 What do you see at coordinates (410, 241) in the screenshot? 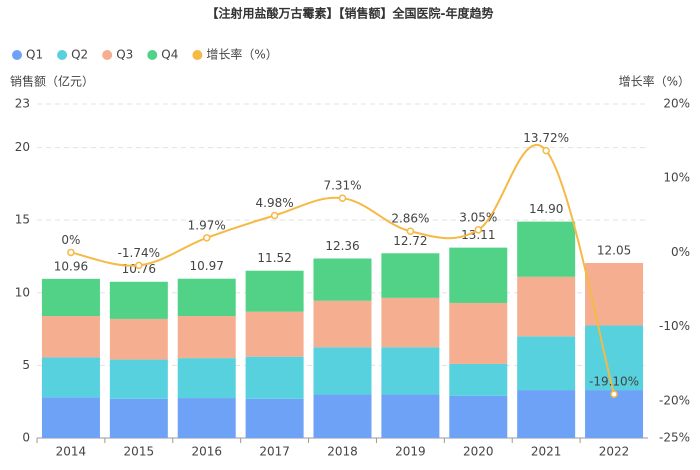
I see `total-label: 12.72` at bounding box center [410, 241].